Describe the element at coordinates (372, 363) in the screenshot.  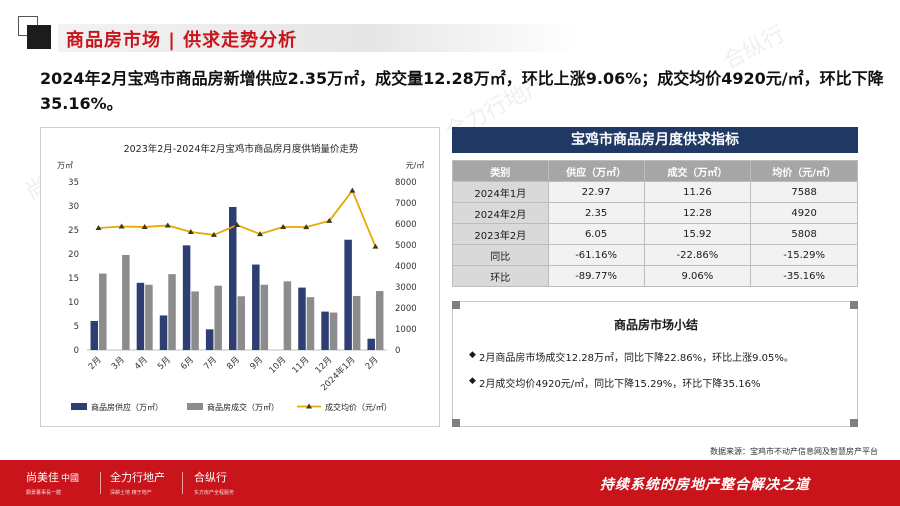
I see `x-tick-label: 2月` at that location.